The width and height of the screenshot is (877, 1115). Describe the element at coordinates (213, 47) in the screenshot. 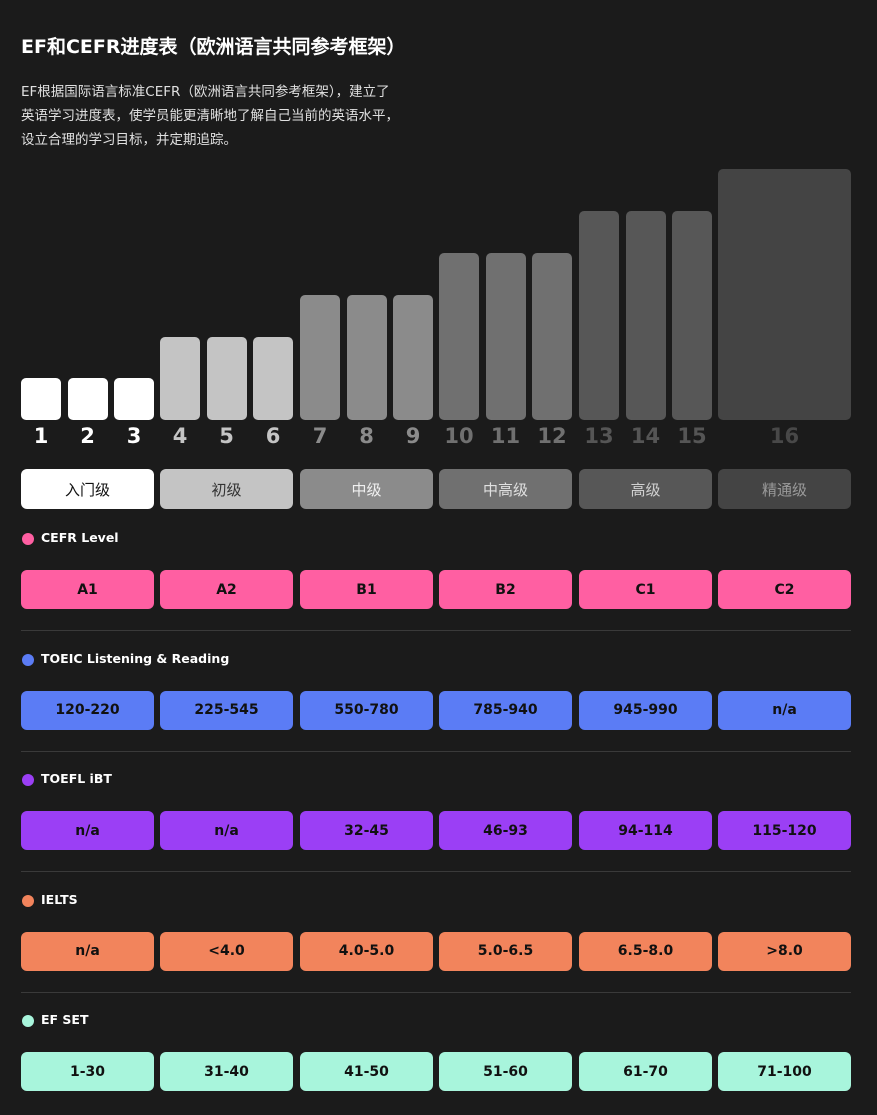

I see `title: EF和CEFR进度表（欧洲语言共同参考框架）` at that location.